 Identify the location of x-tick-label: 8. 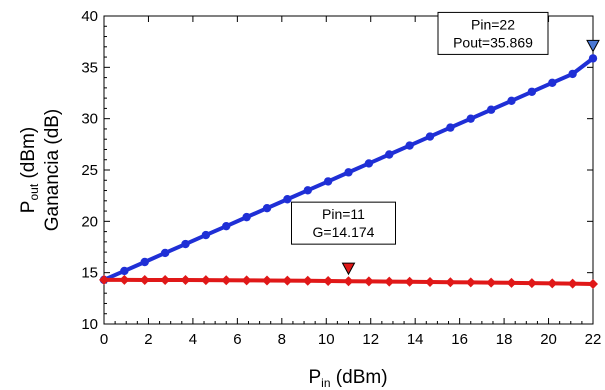
(282, 339).